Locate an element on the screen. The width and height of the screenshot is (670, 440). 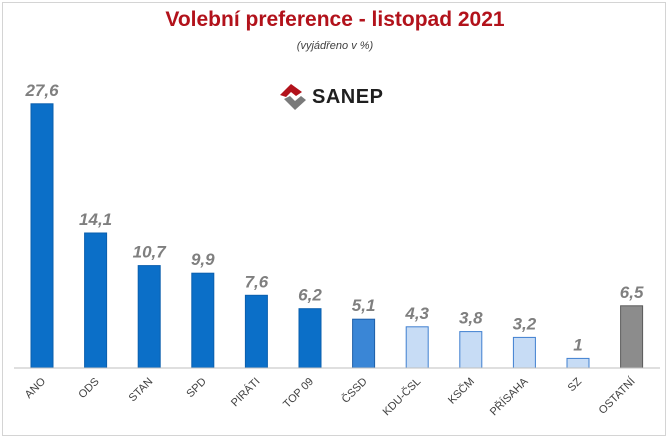
bar-ods is located at coordinates (96, 300).